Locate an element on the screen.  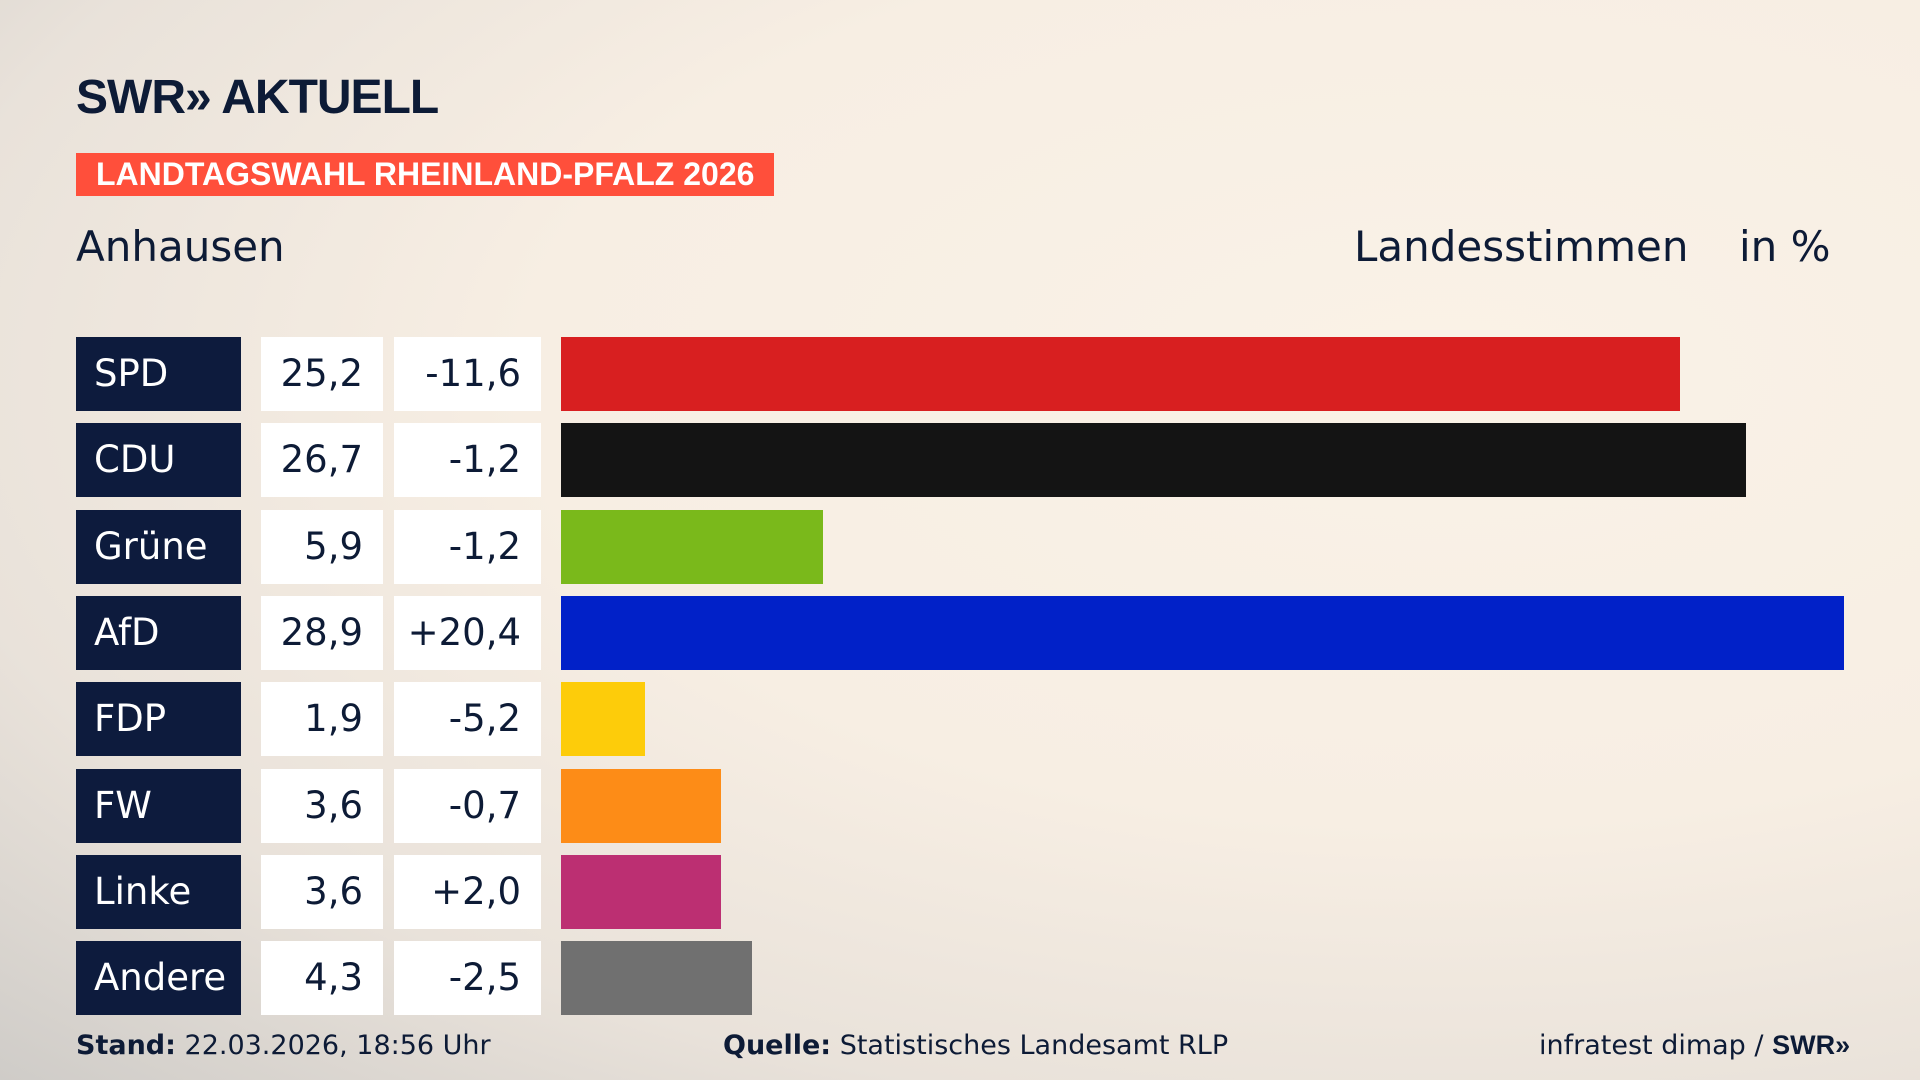
timestamp: Stand: 22.03.2026, 18:56 Uhr is located at coordinates (283, 1045).